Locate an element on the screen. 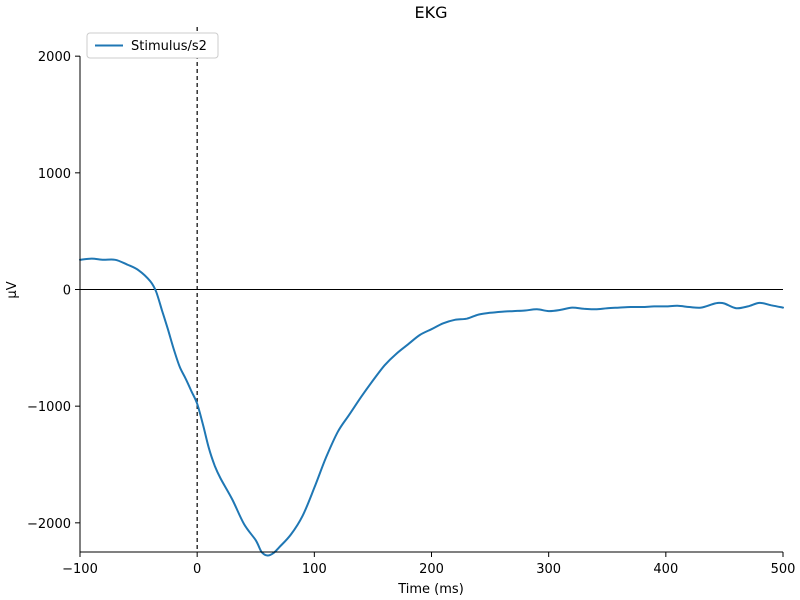  legend: Stimulus/s2 is located at coordinates (152, 45).